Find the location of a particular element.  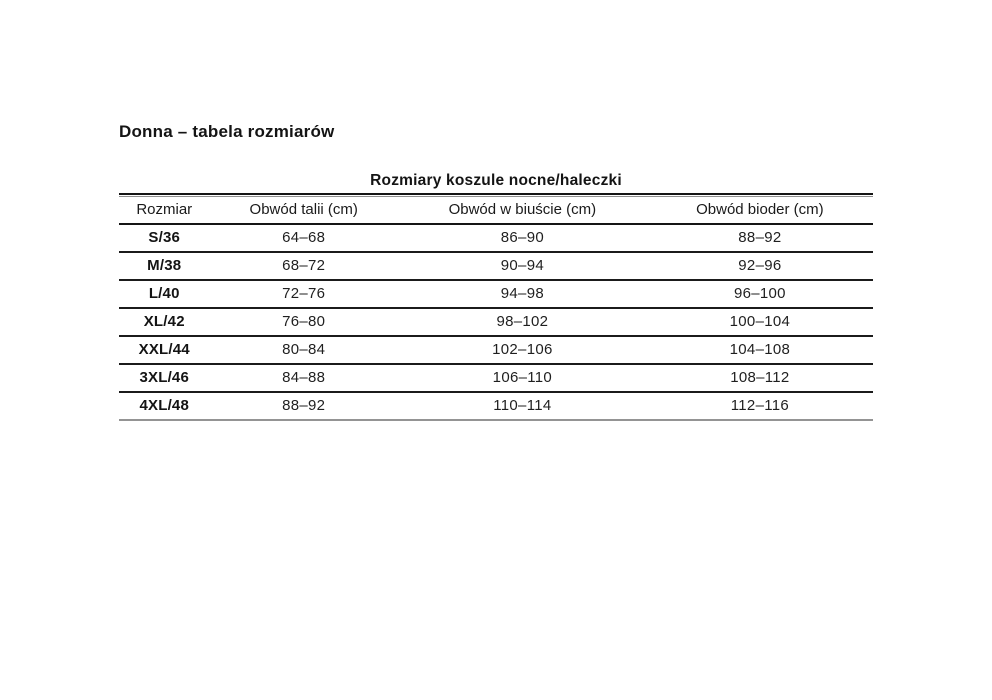

bust-cell: 94–98 is located at coordinates (522, 294).